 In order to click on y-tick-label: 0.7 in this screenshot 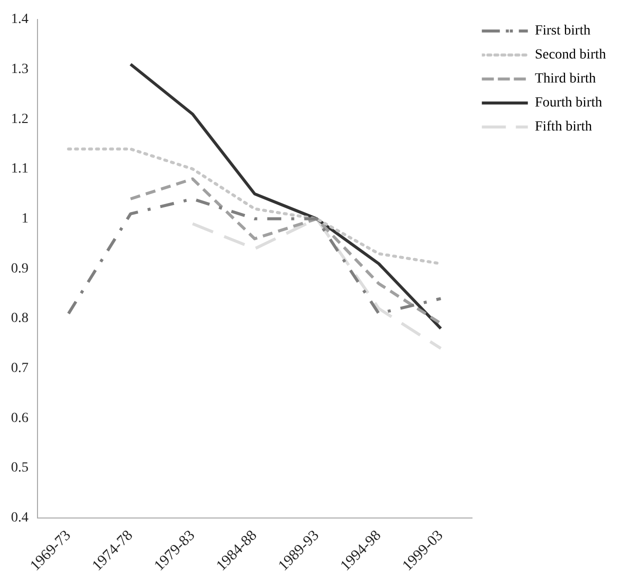, I will do `click(19, 368)`.